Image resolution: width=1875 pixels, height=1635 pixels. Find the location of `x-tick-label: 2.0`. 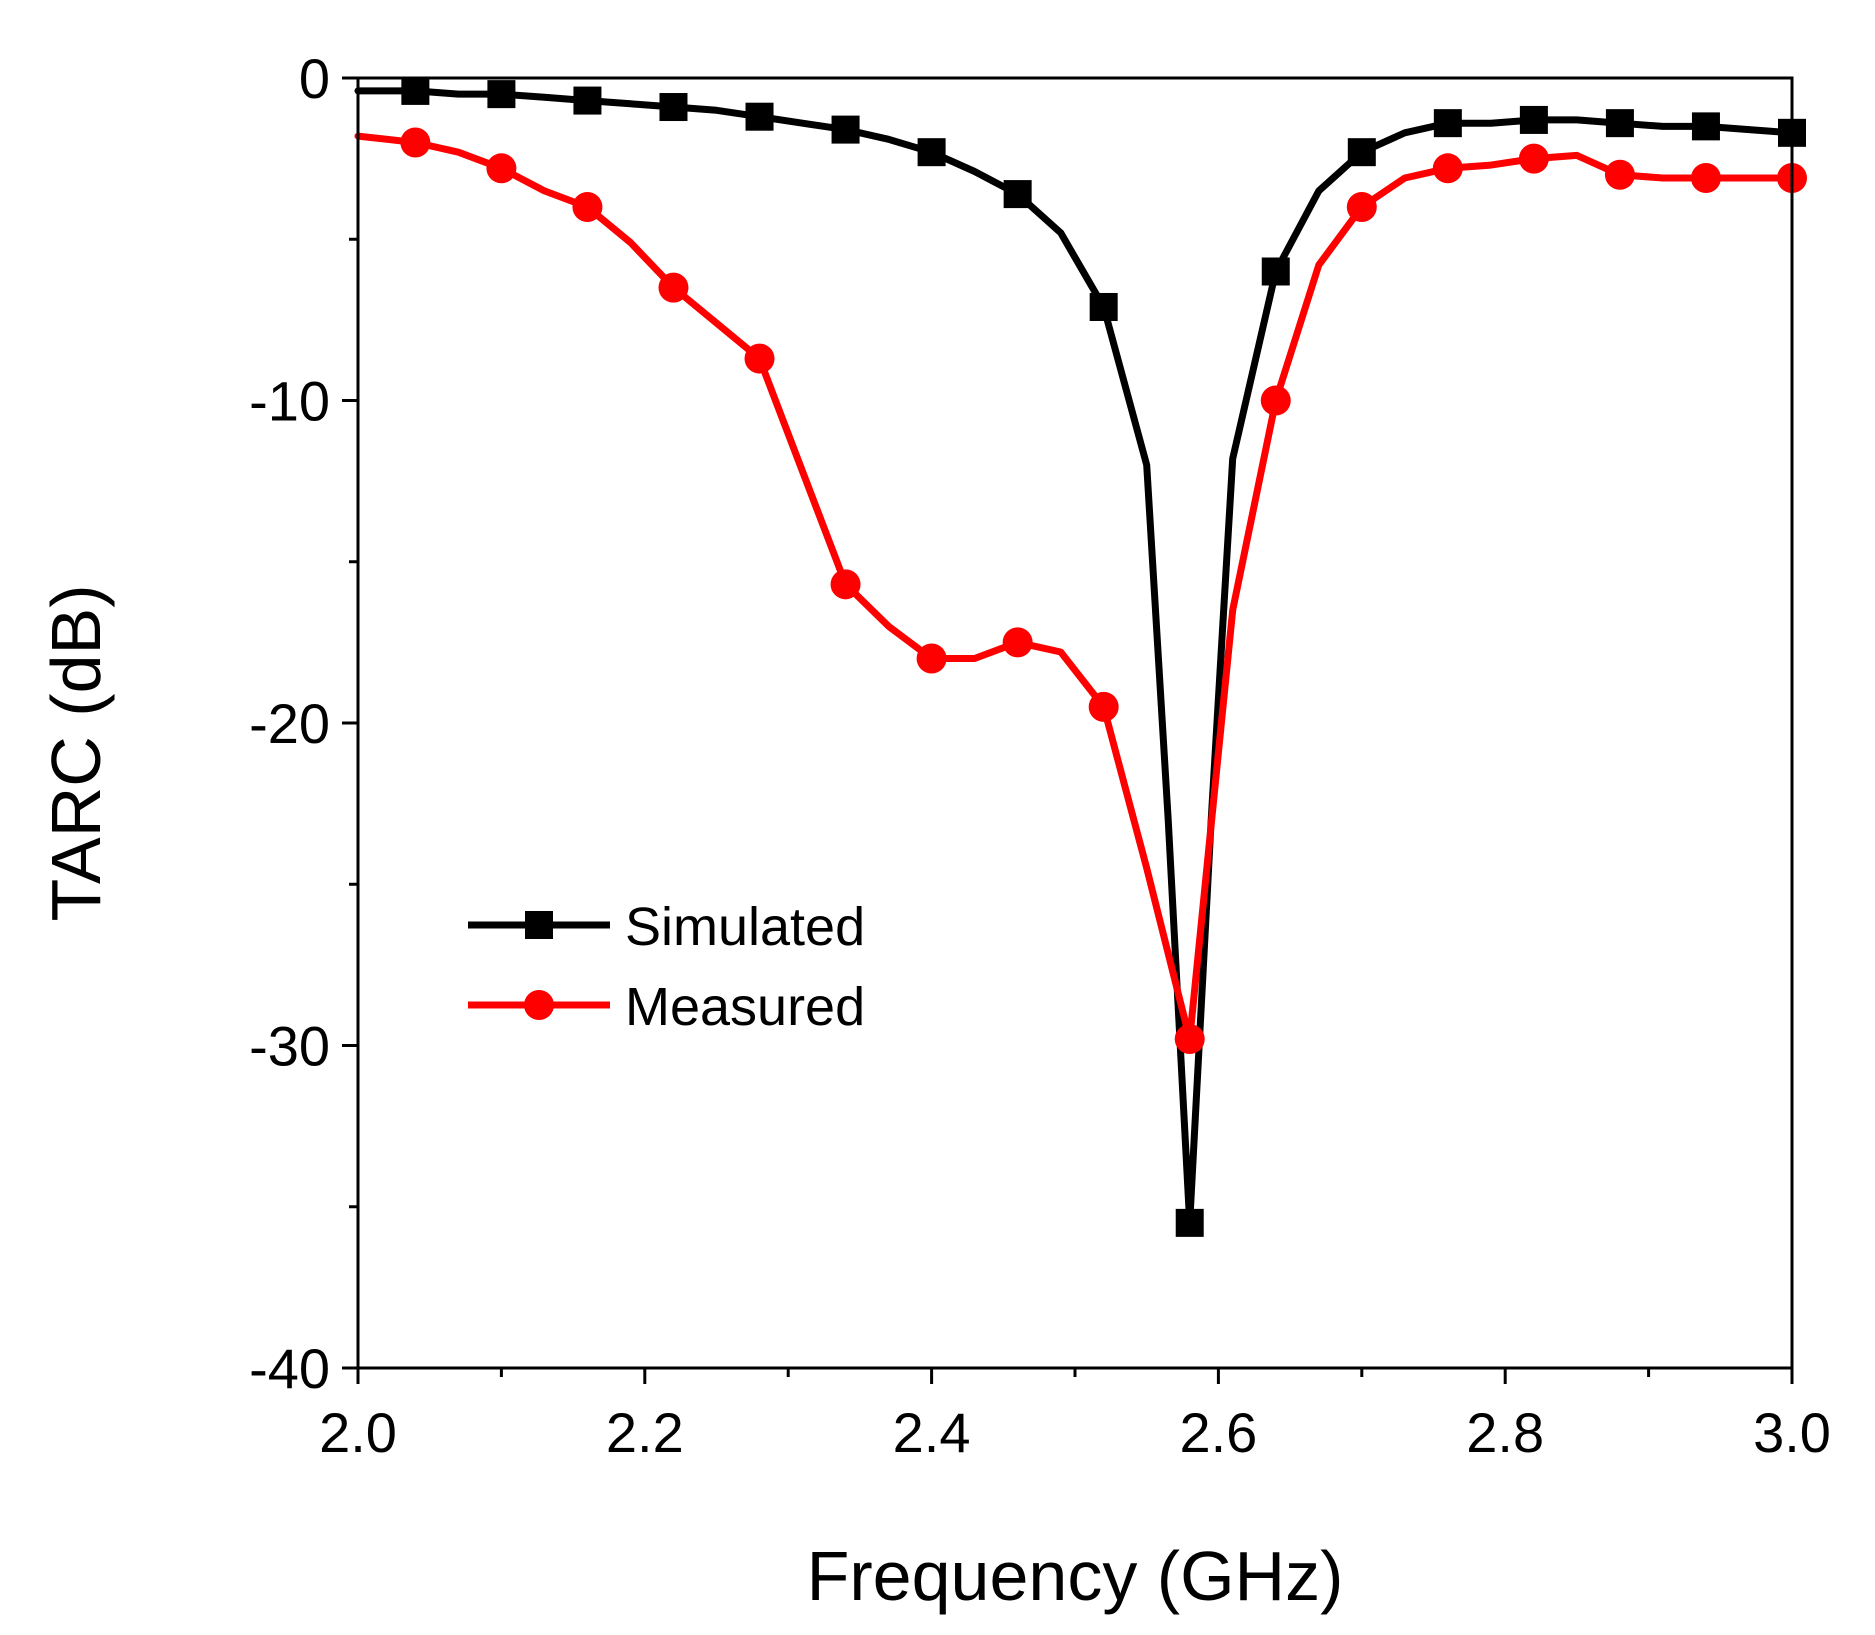

x-tick-label: 2.0 is located at coordinates (358, 1432).